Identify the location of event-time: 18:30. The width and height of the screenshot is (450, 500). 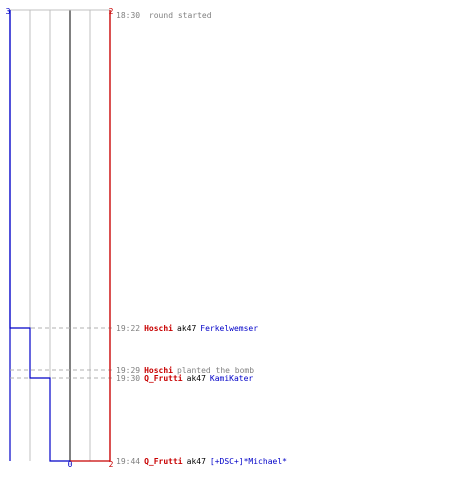
(128, 15).